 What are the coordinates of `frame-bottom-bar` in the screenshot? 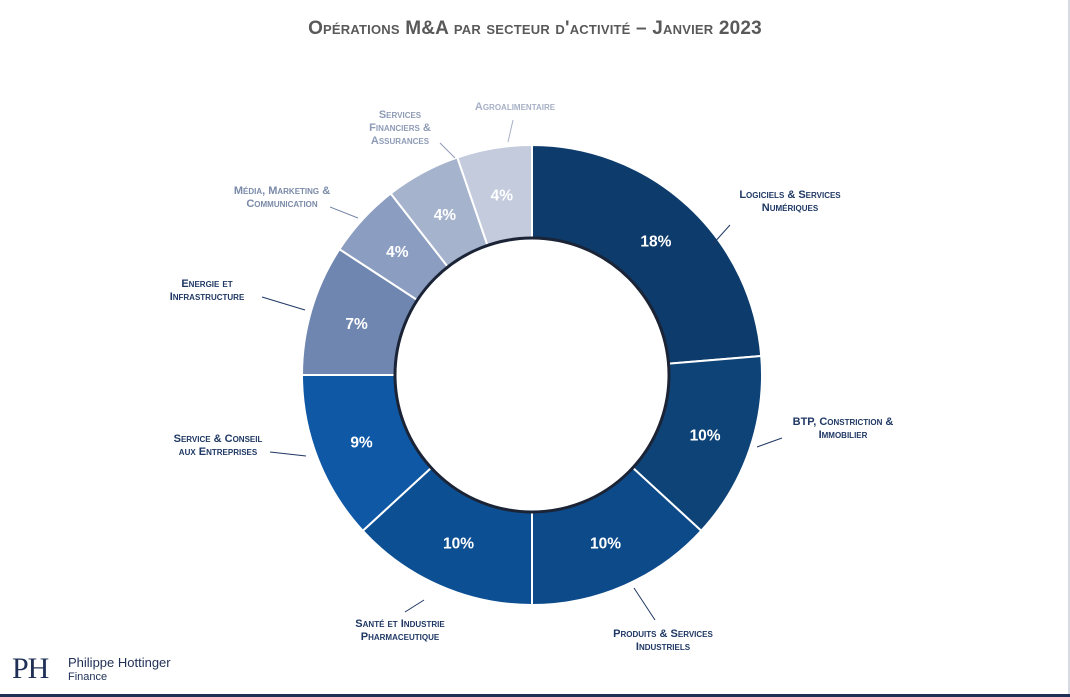 It's located at (535, 695).